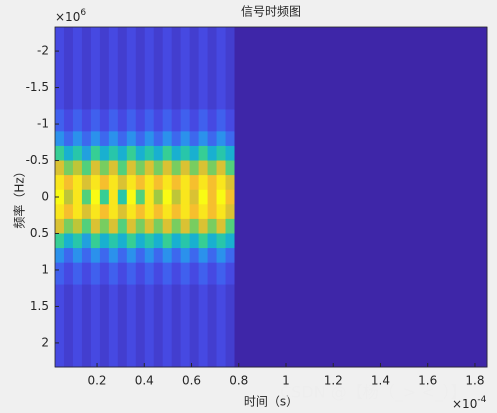 The height and width of the screenshot is (413, 497). I want to click on x-multiplier-base: ×10, so click(464, 404).